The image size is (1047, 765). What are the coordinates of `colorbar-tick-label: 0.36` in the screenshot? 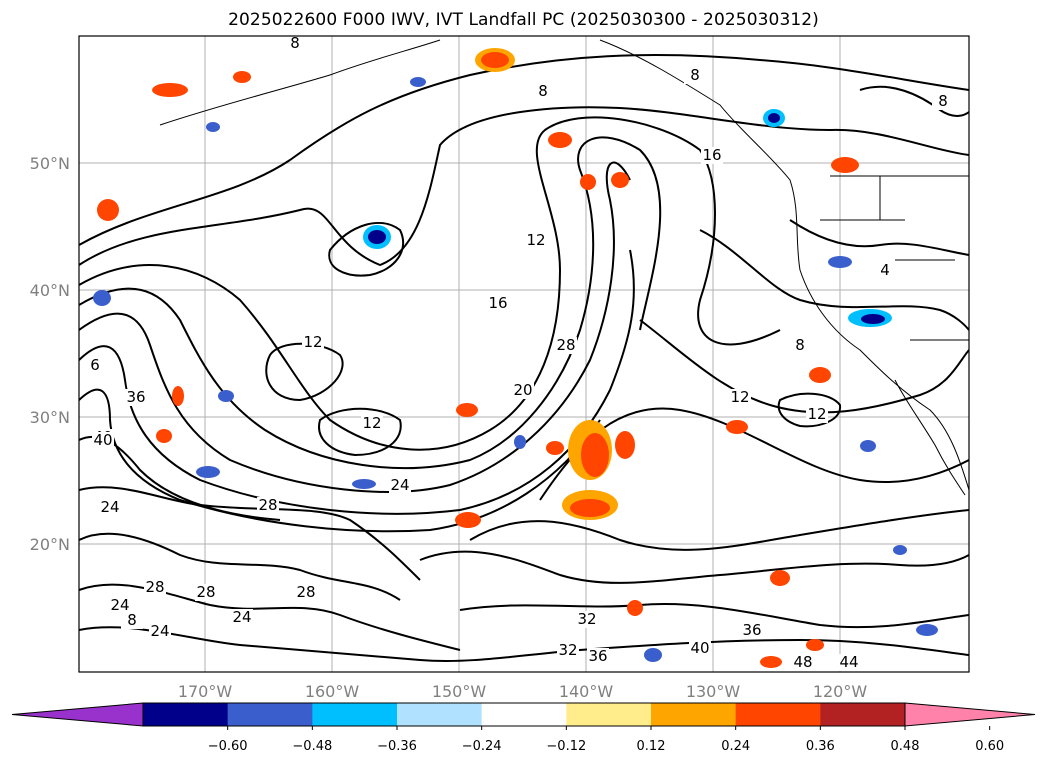 It's located at (820, 746).